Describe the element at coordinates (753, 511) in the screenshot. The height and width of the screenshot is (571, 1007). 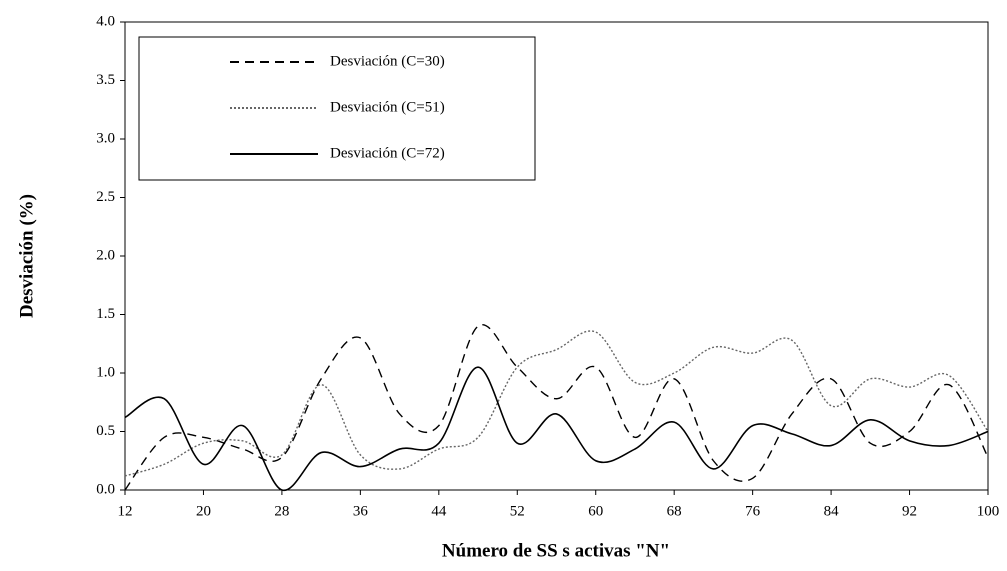
I see `x-tick-label: 76` at that location.